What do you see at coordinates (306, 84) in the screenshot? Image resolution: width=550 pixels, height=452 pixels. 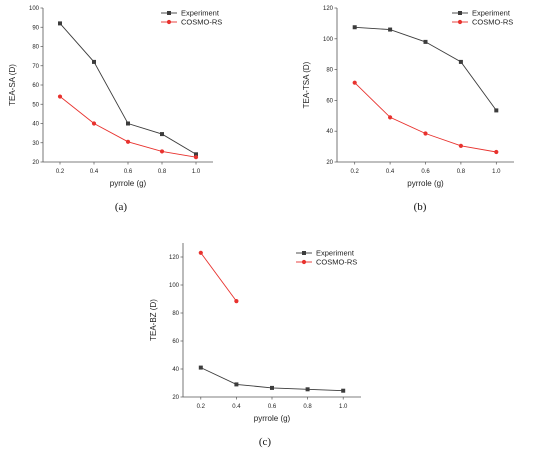 I see `y-axis-title: TEA-TSA (D)` at bounding box center [306, 84].